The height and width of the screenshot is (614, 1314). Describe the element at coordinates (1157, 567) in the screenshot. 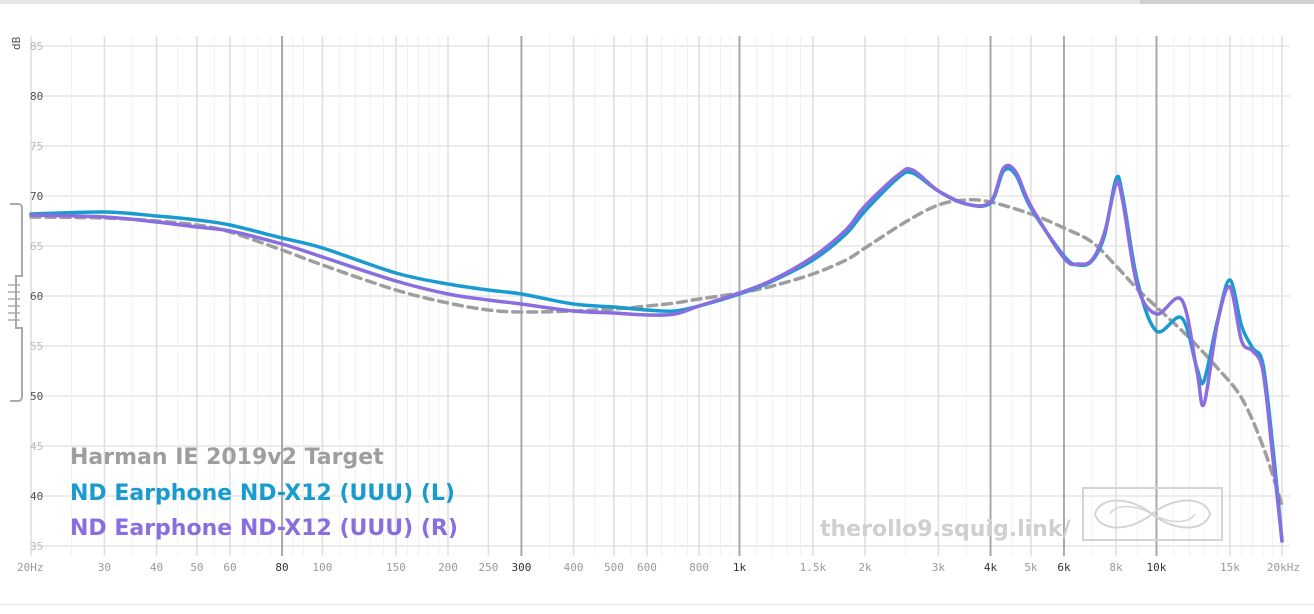

I see `x-tick-label: 10k` at that location.